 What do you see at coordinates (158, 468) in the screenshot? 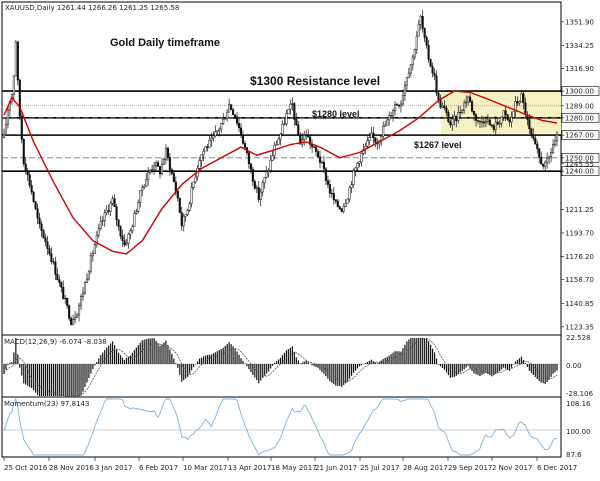
I see `date-tick-label: 6 Feb 2017` at bounding box center [158, 468].